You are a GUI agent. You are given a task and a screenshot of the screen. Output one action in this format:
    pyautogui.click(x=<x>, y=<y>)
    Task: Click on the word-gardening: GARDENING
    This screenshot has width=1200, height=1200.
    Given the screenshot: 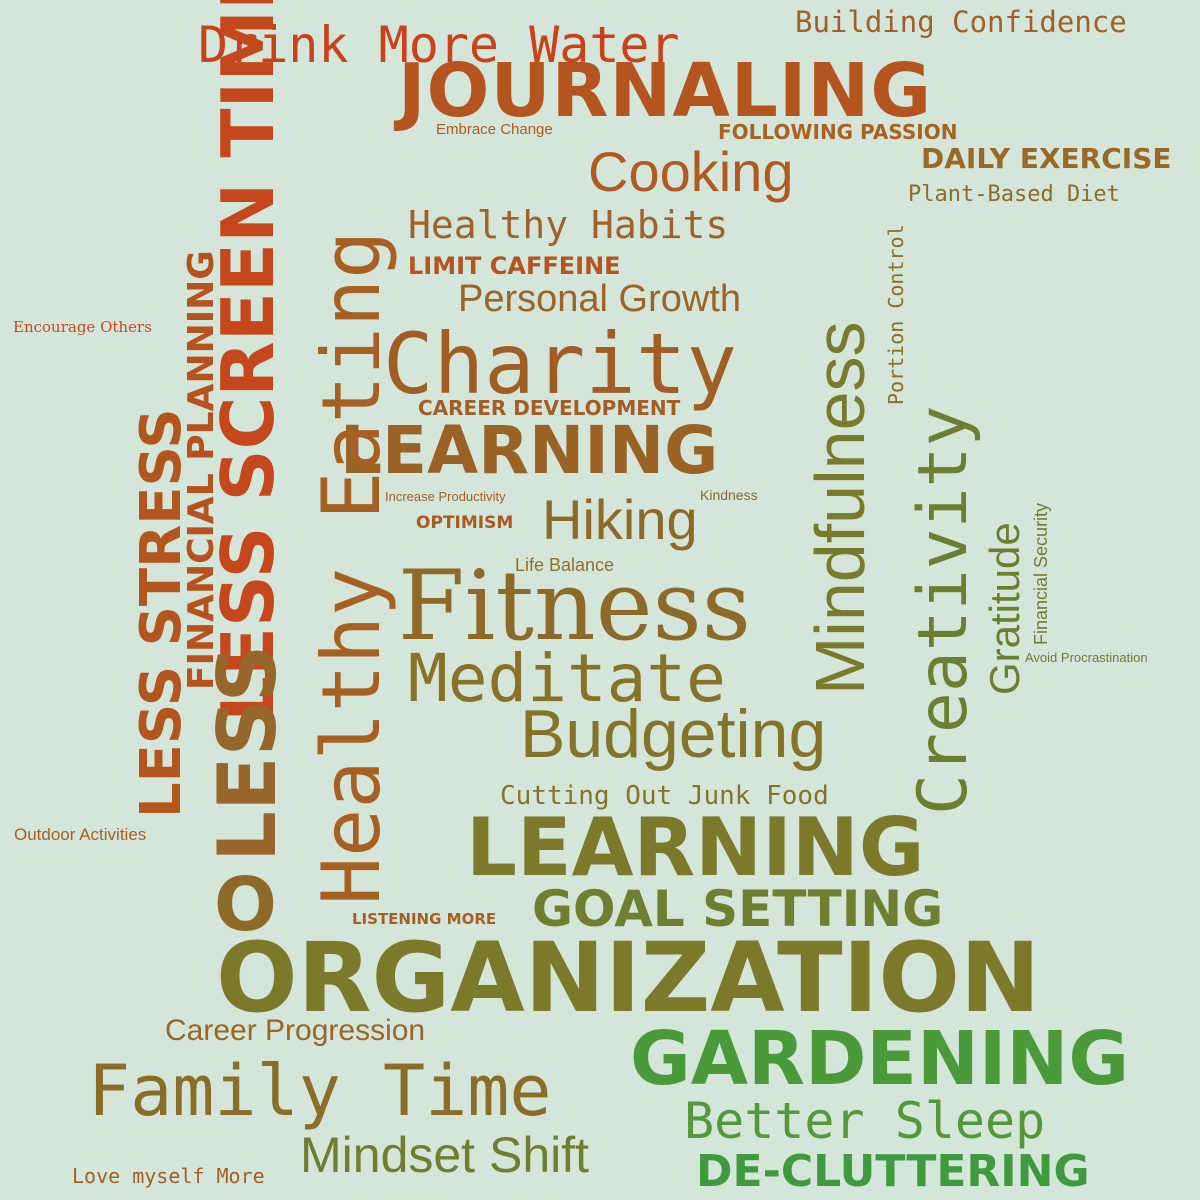 What is the action you would take?
    pyautogui.click(x=880, y=1059)
    